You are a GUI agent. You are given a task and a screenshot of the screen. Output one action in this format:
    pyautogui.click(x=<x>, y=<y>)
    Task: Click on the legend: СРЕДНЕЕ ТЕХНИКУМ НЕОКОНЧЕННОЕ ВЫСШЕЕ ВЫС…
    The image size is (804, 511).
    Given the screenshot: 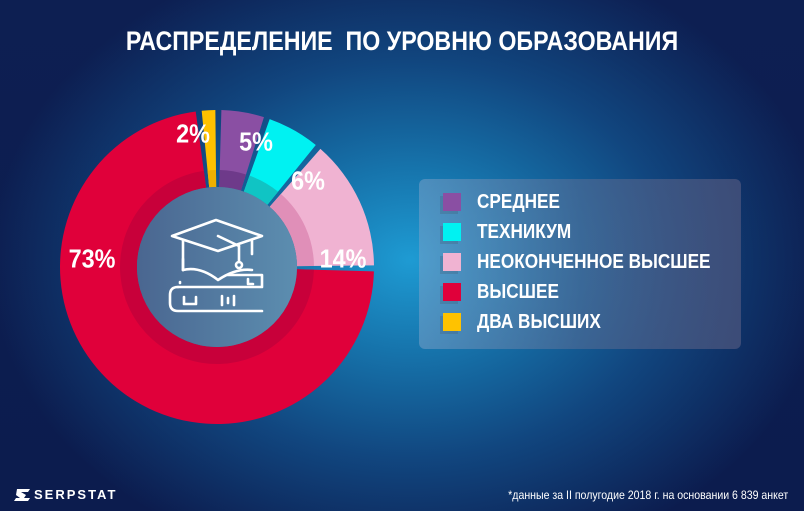 What is the action you would take?
    pyautogui.click(x=580, y=264)
    